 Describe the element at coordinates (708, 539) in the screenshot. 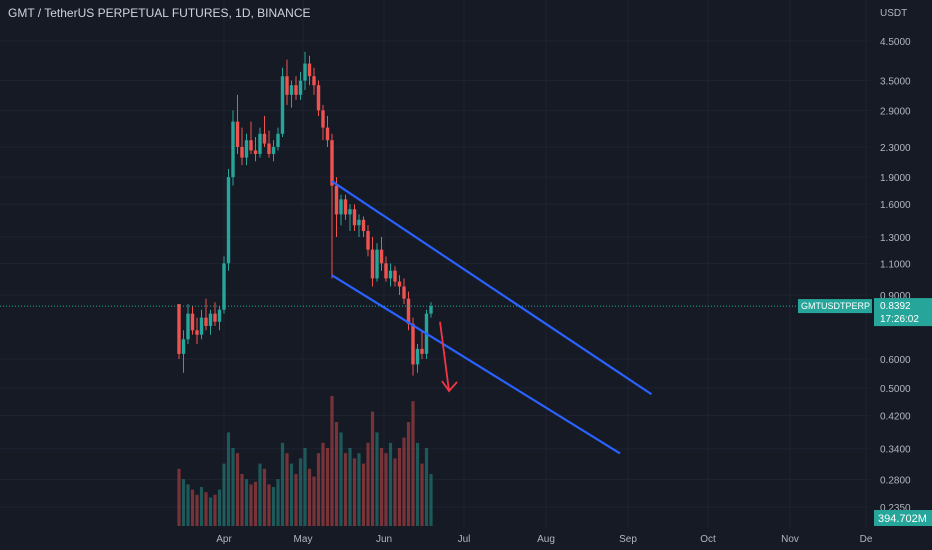

I see `time-tick-label: Oct` at that location.